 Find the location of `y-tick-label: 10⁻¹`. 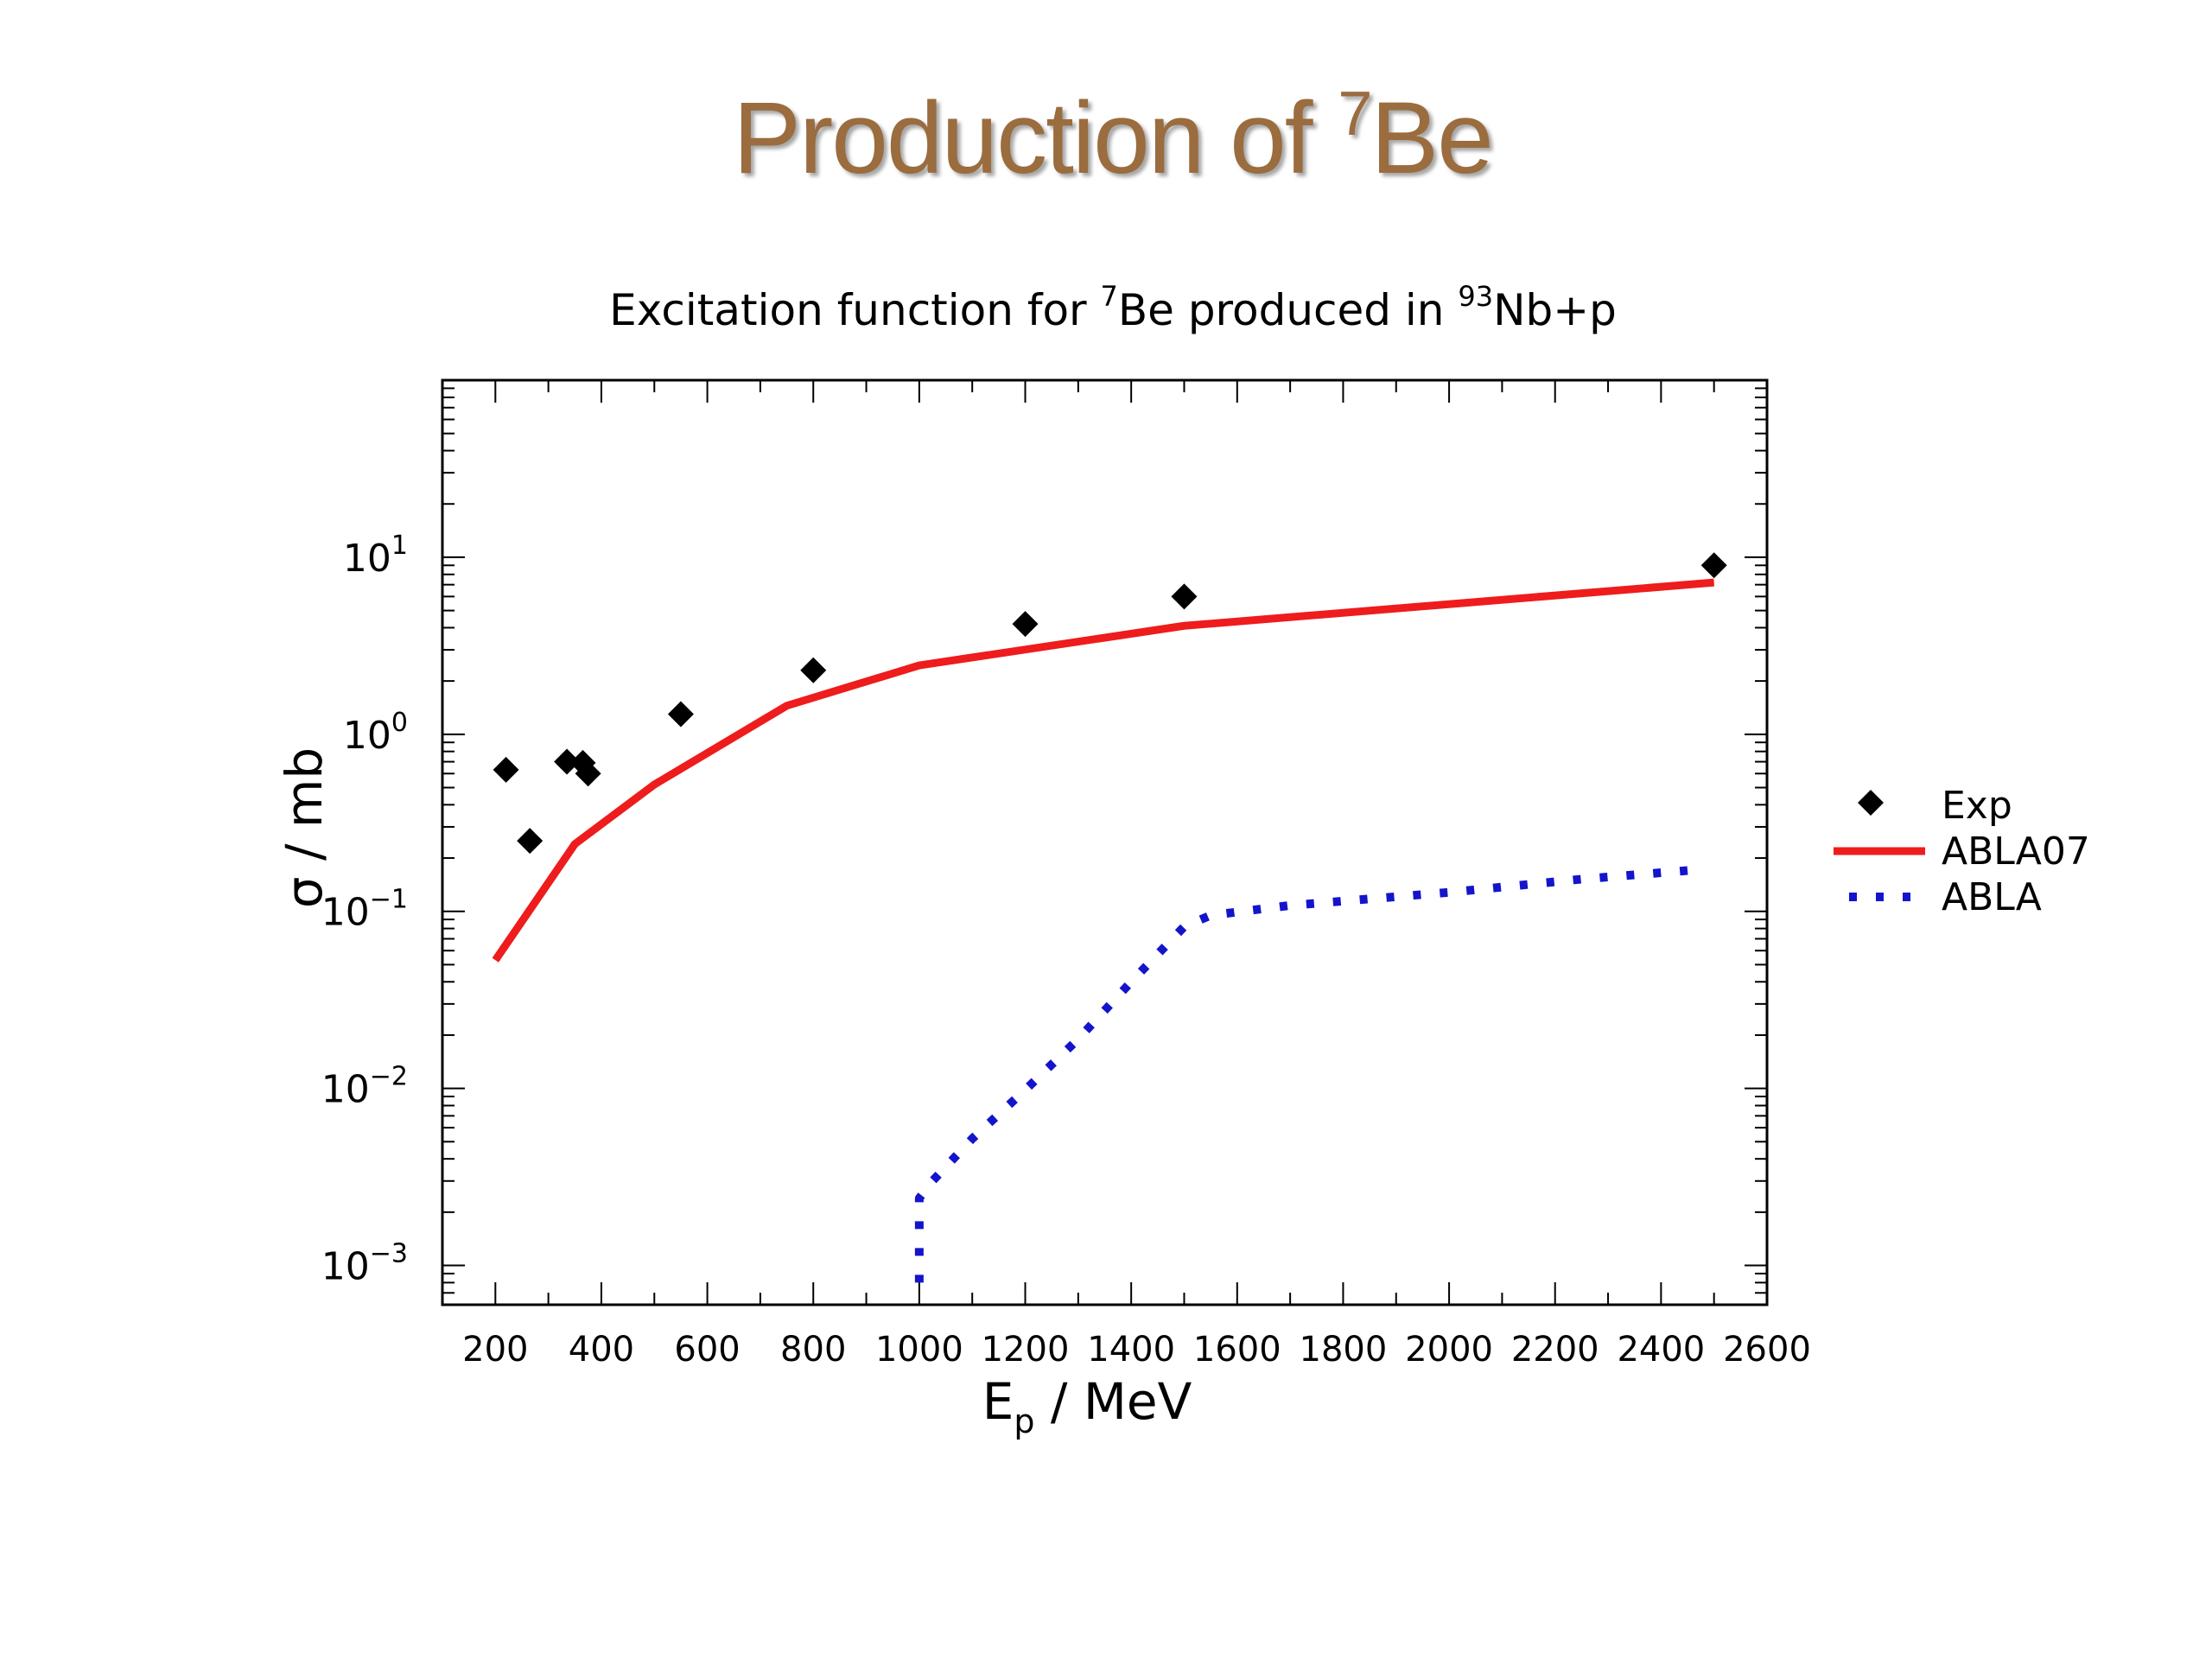

y-tick-label: 10⁻¹ is located at coordinates (364, 910).